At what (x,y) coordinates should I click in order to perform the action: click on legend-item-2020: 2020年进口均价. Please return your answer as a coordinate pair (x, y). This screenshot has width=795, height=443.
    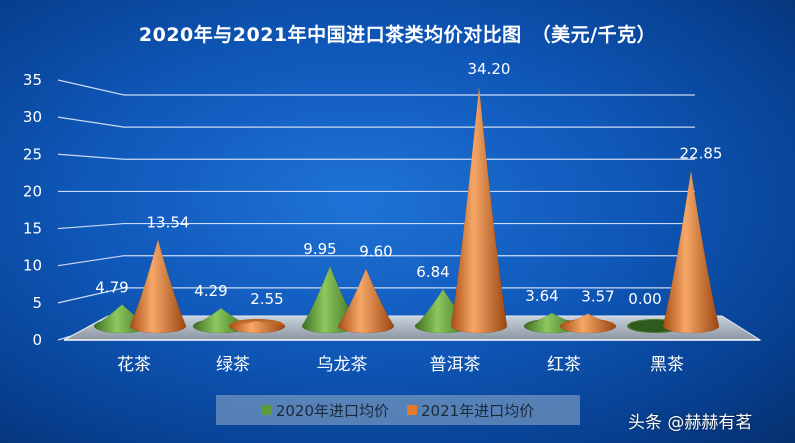
    Looking at the image, I should click on (325, 410).